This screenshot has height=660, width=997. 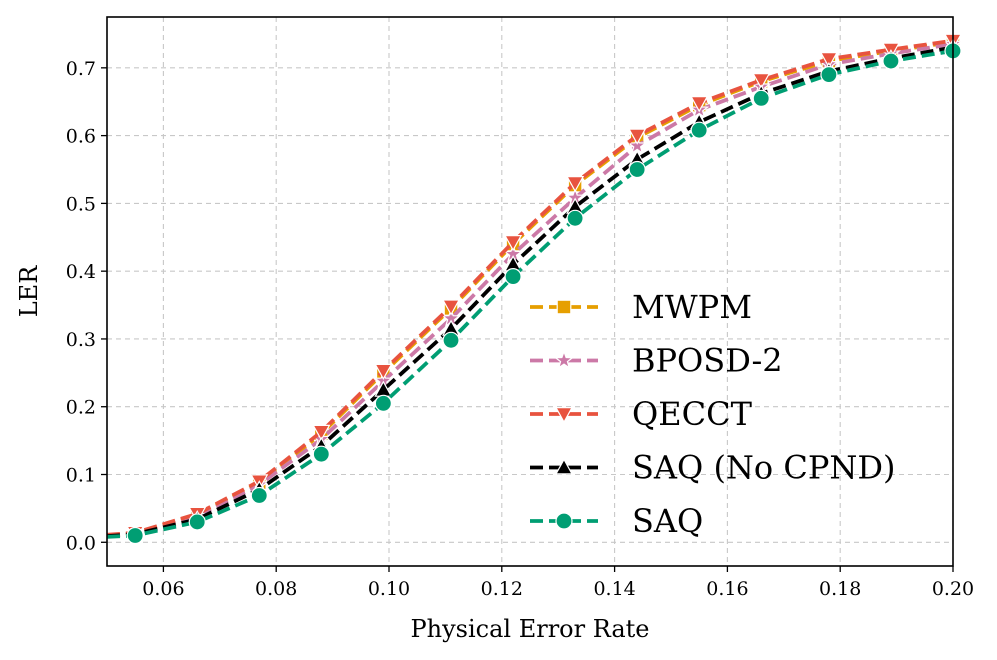 What do you see at coordinates (727, 589) in the screenshot?
I see `x-tick-label: 0.16` at bounding box center [727, 589].